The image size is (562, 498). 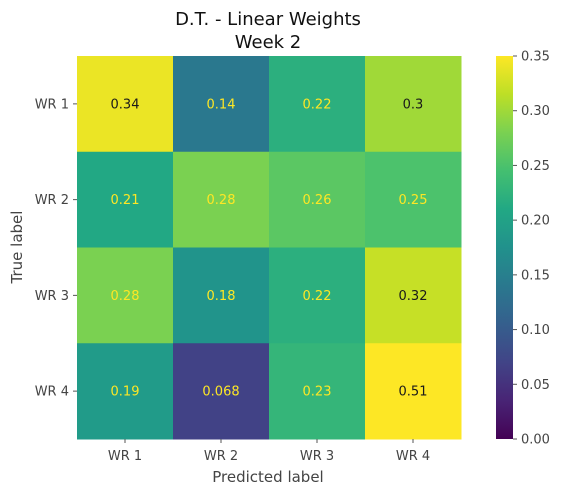 I want to click on heatmap-cell-r2-c2, so click(x=221, y=199).